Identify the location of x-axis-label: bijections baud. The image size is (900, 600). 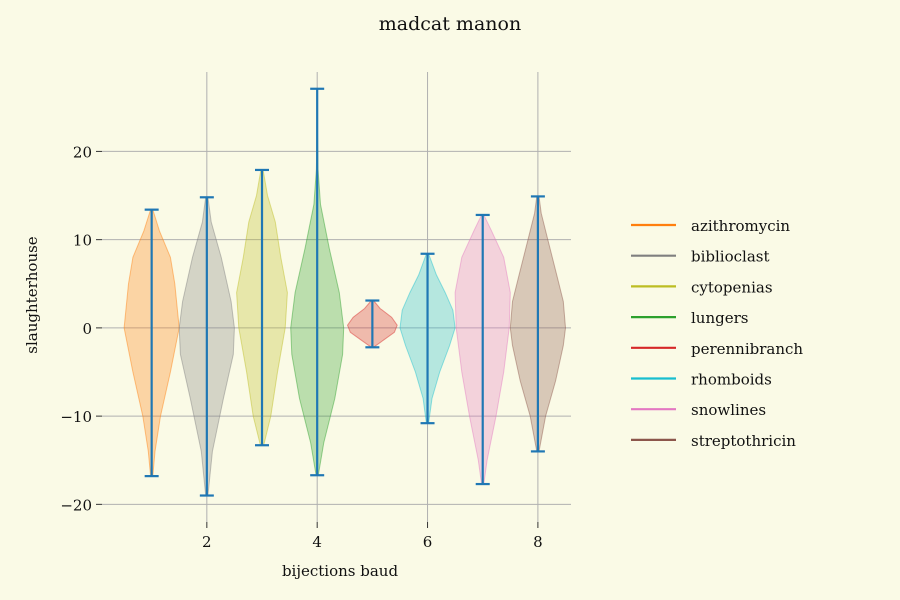
(340, 571).